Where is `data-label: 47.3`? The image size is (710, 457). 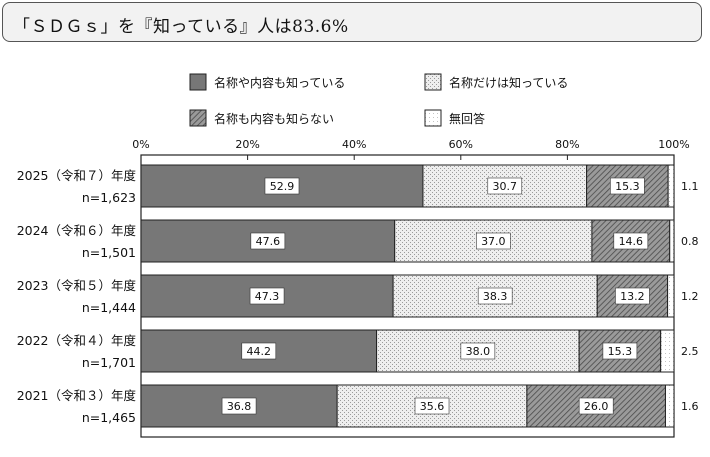
data-label: 47.3 is located at coordinates (267, 296).